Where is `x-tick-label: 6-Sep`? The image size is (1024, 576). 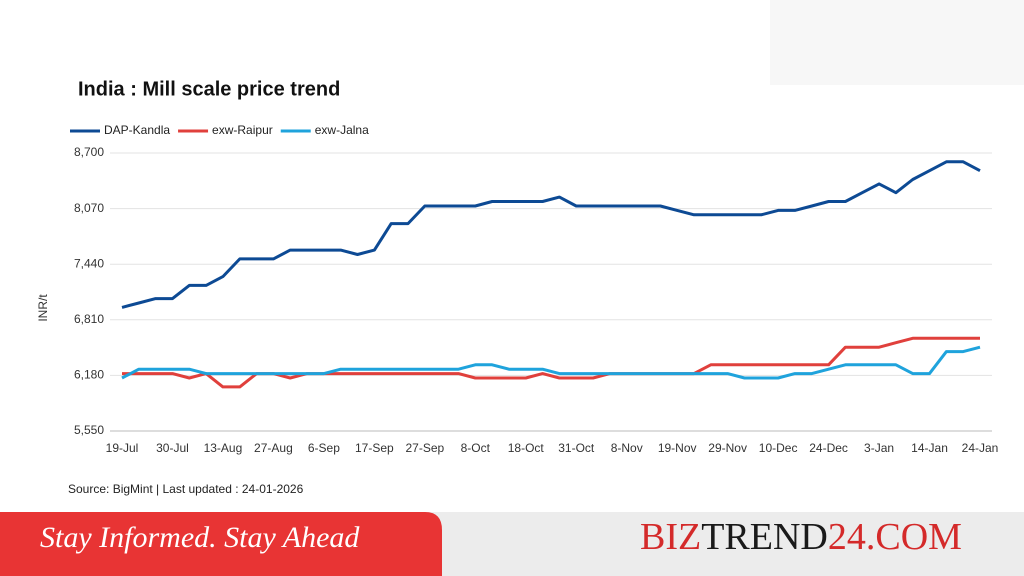
x-tick-label: 6-Sep is located at coordinates (324, 448).